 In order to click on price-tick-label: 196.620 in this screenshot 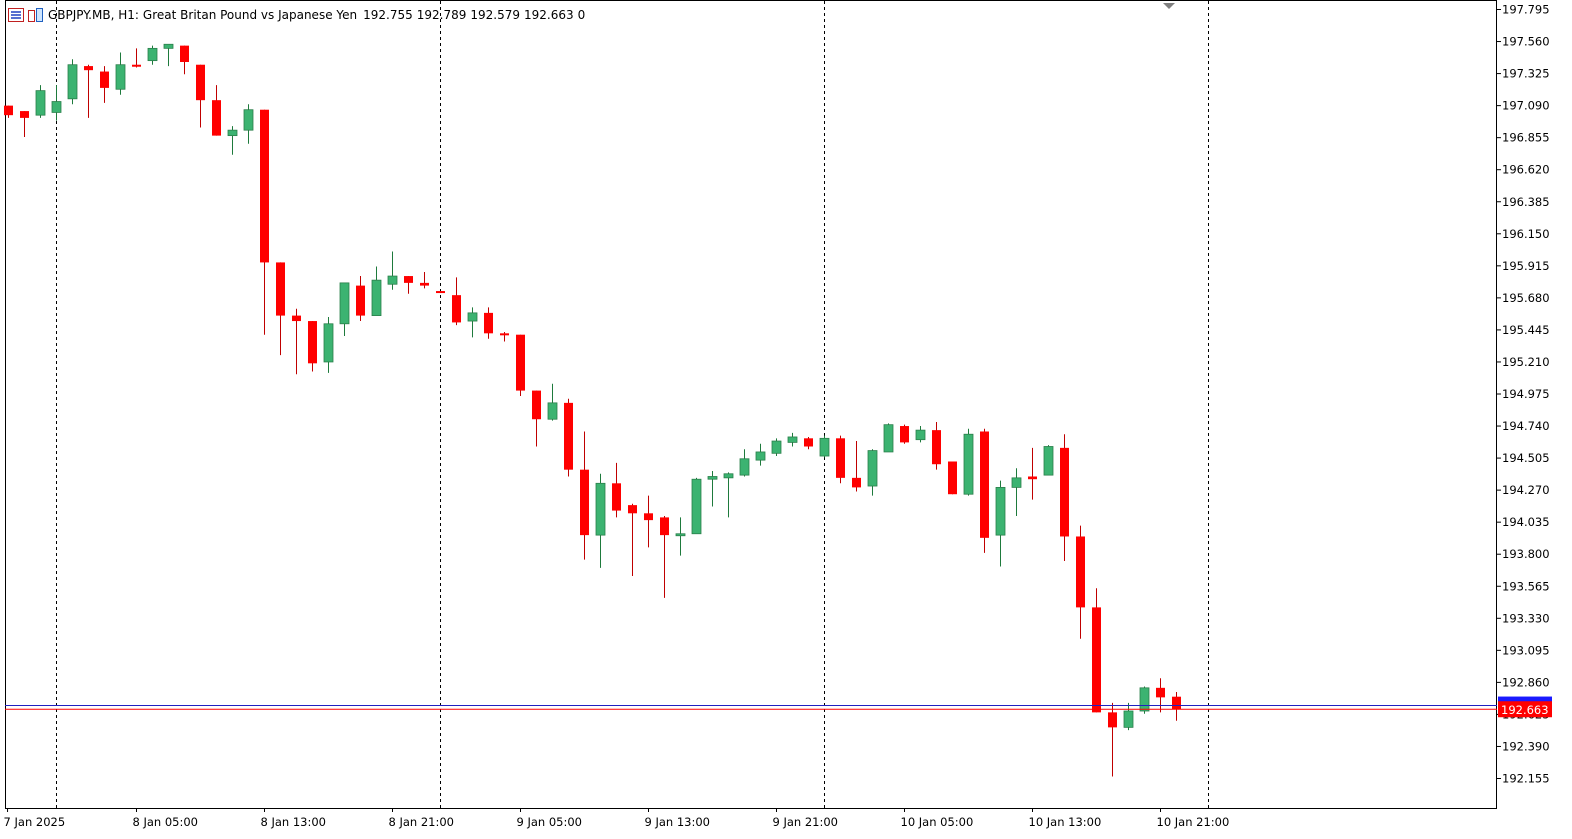, I will do `click(1526, 170)`.